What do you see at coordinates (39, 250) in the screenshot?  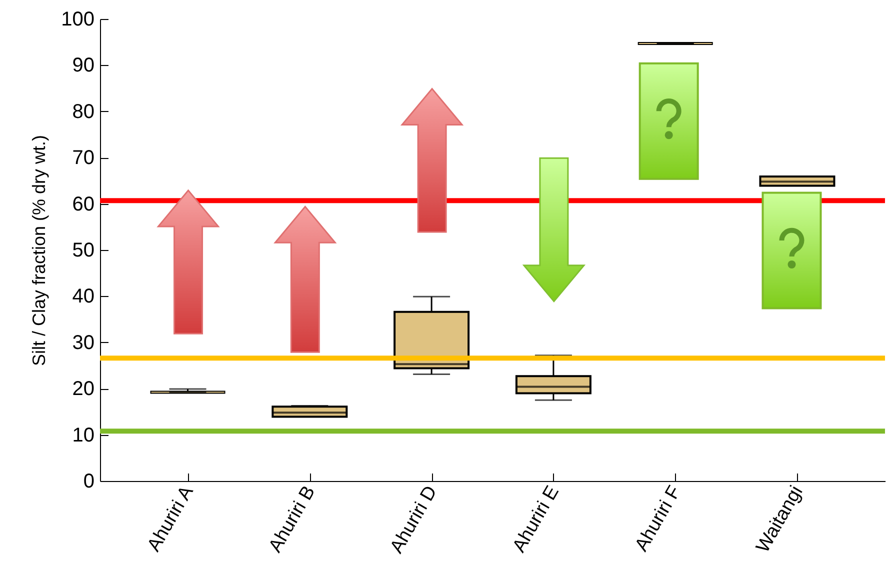 I see `y-axis-title: Silt / Clay fraction (% dry wt.)` at bounding box center [39, 250].